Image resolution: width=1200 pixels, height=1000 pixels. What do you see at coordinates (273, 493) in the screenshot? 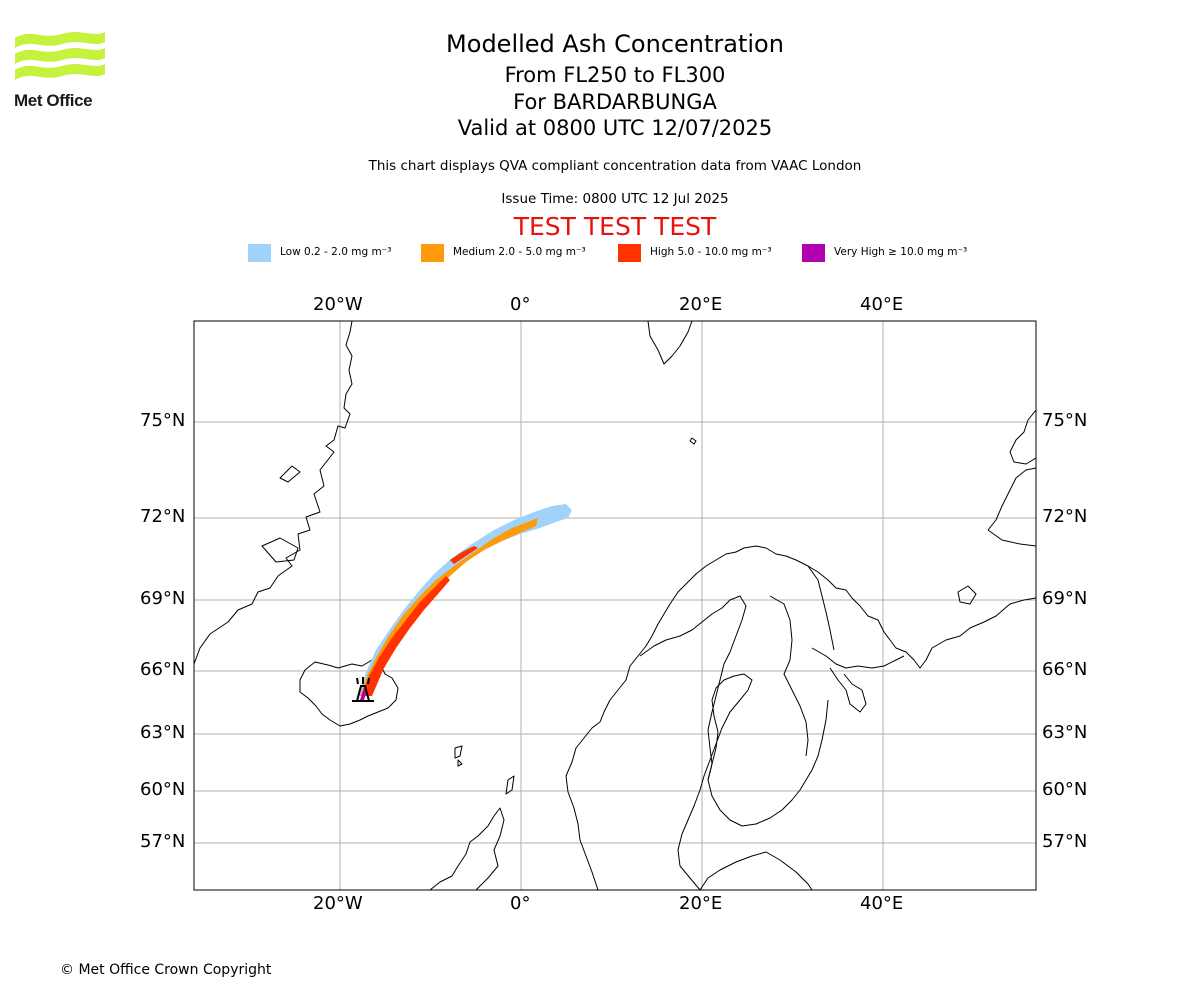
I see `greenland-coast` at bounding box center [273, 493].